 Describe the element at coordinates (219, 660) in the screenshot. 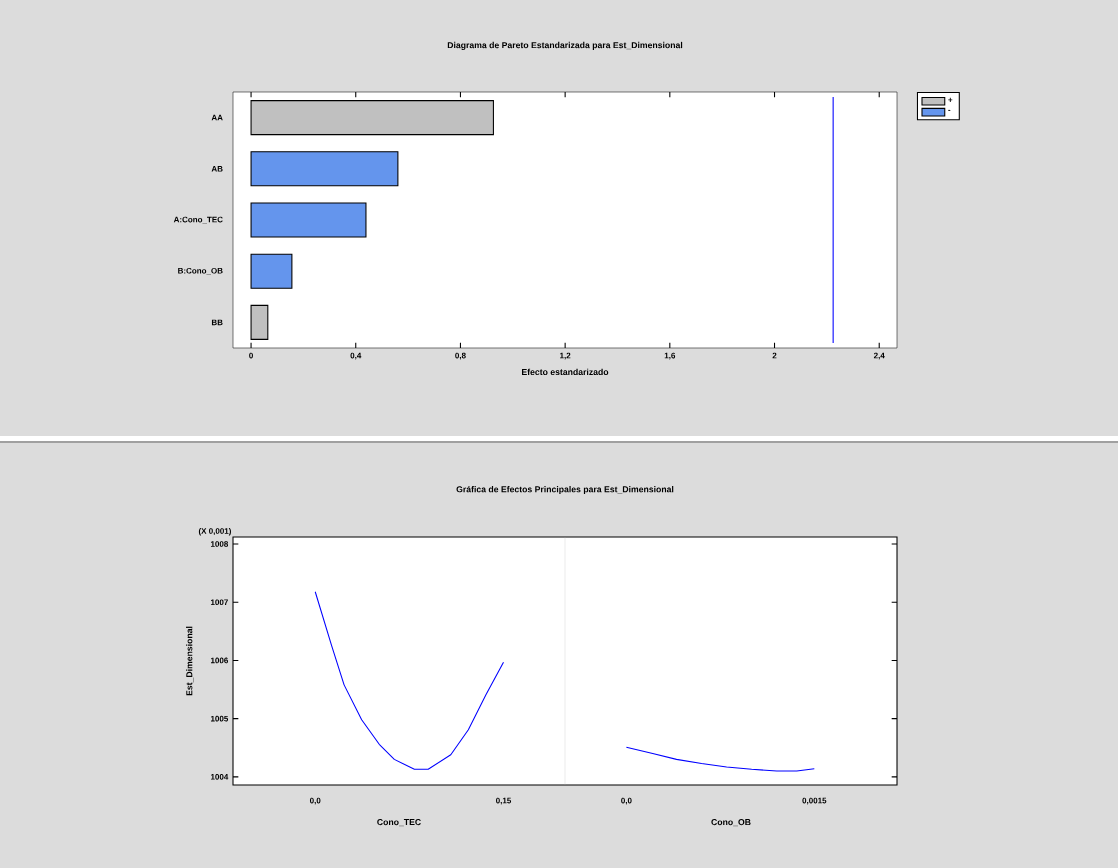

I see `y-tick-label: 1006` at that location.